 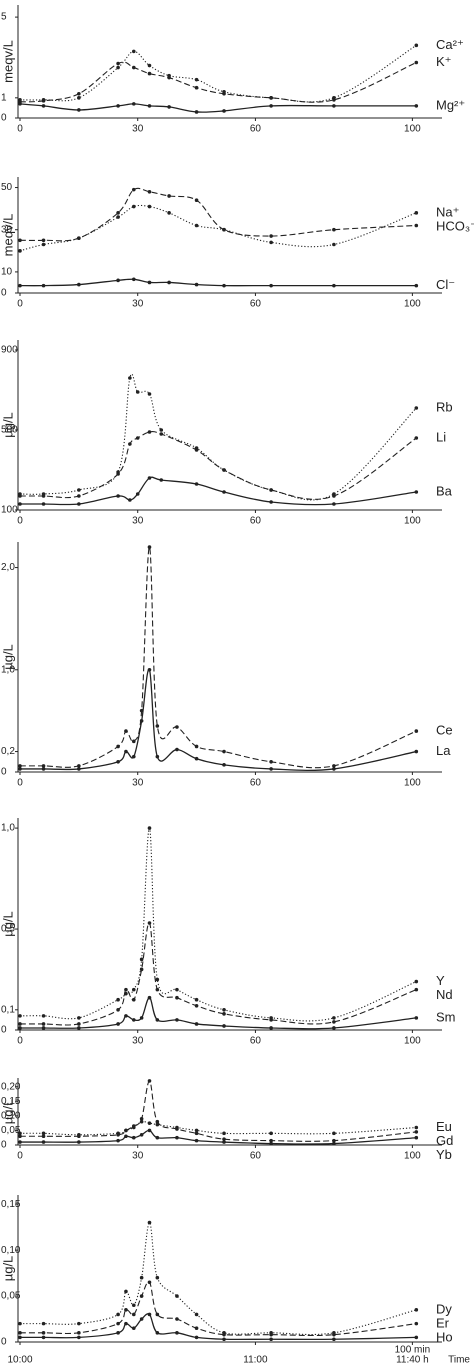 I want to click on panel: 100 500 900 0 30 60 100 µg/L Rb Li Ba, so click(x=226, y=433).